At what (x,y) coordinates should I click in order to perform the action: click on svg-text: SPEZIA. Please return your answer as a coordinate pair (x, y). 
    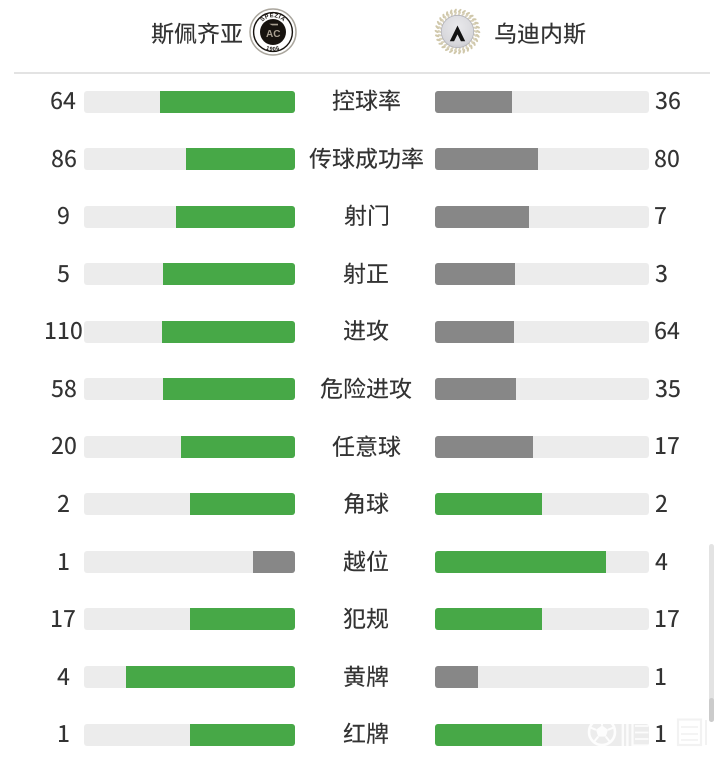
    Looking at the image, I should click on (273, 18).